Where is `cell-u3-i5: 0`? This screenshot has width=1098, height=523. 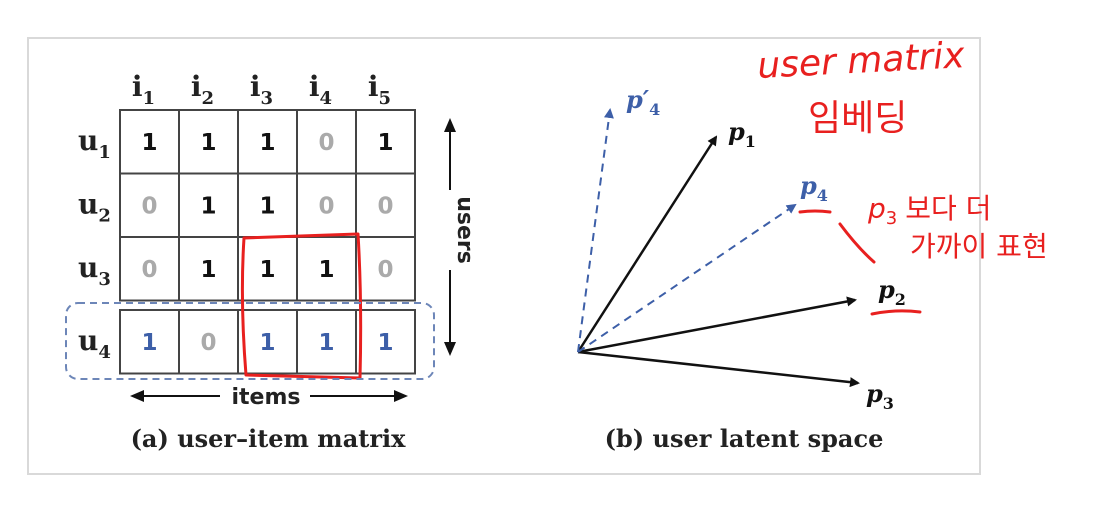
cell-u3-i5: 0 is located at coordinates (385, 270).